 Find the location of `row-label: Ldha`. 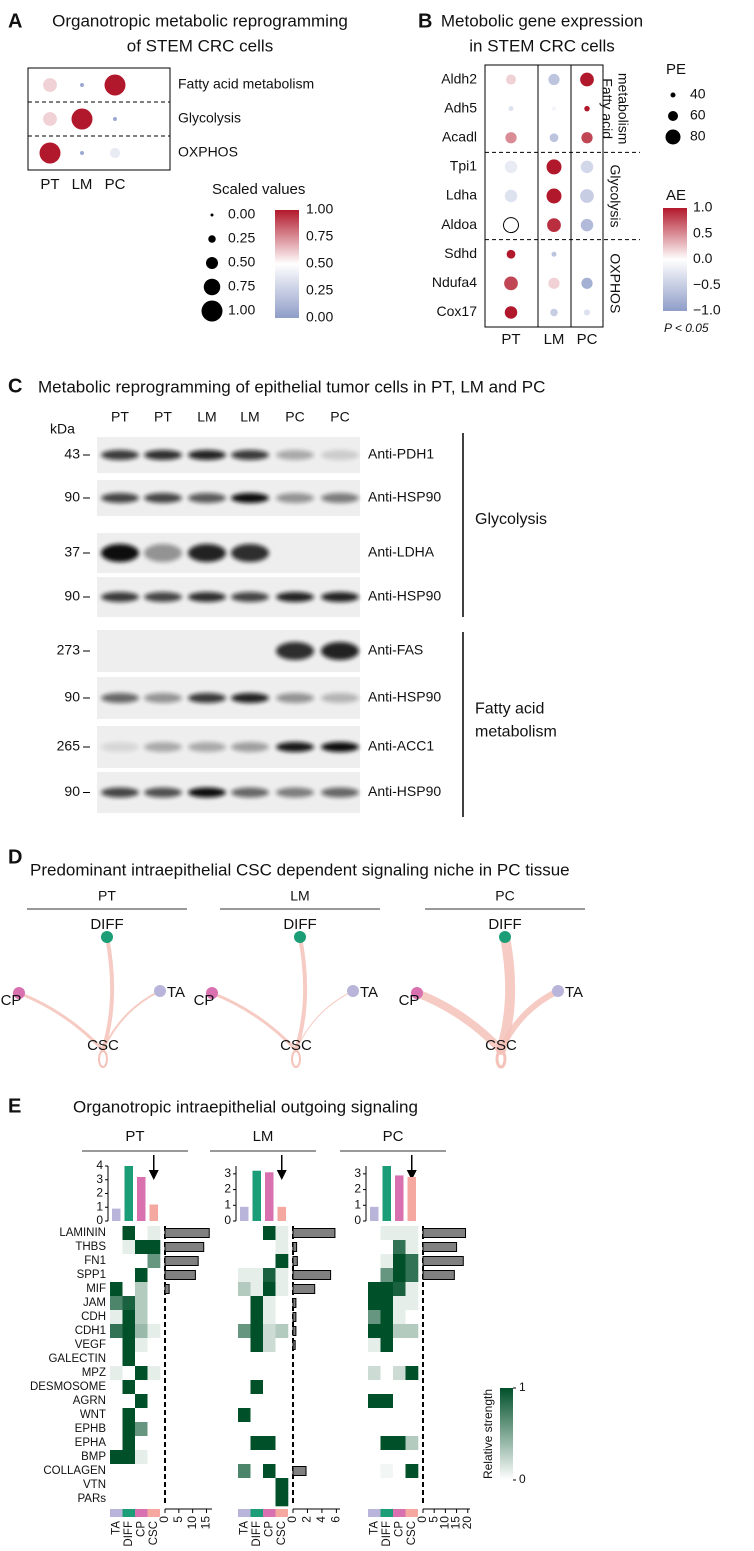

row-label: Ldha is located at coordinates (461, 195).